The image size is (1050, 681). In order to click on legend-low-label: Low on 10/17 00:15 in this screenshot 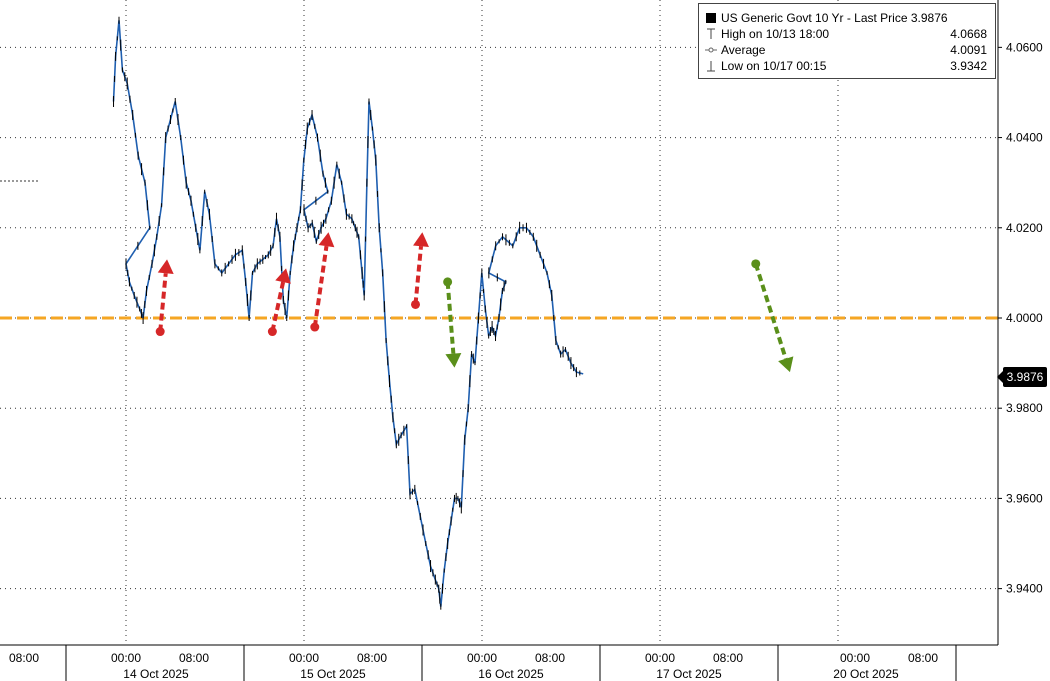, I will do `click(774, 66)`.